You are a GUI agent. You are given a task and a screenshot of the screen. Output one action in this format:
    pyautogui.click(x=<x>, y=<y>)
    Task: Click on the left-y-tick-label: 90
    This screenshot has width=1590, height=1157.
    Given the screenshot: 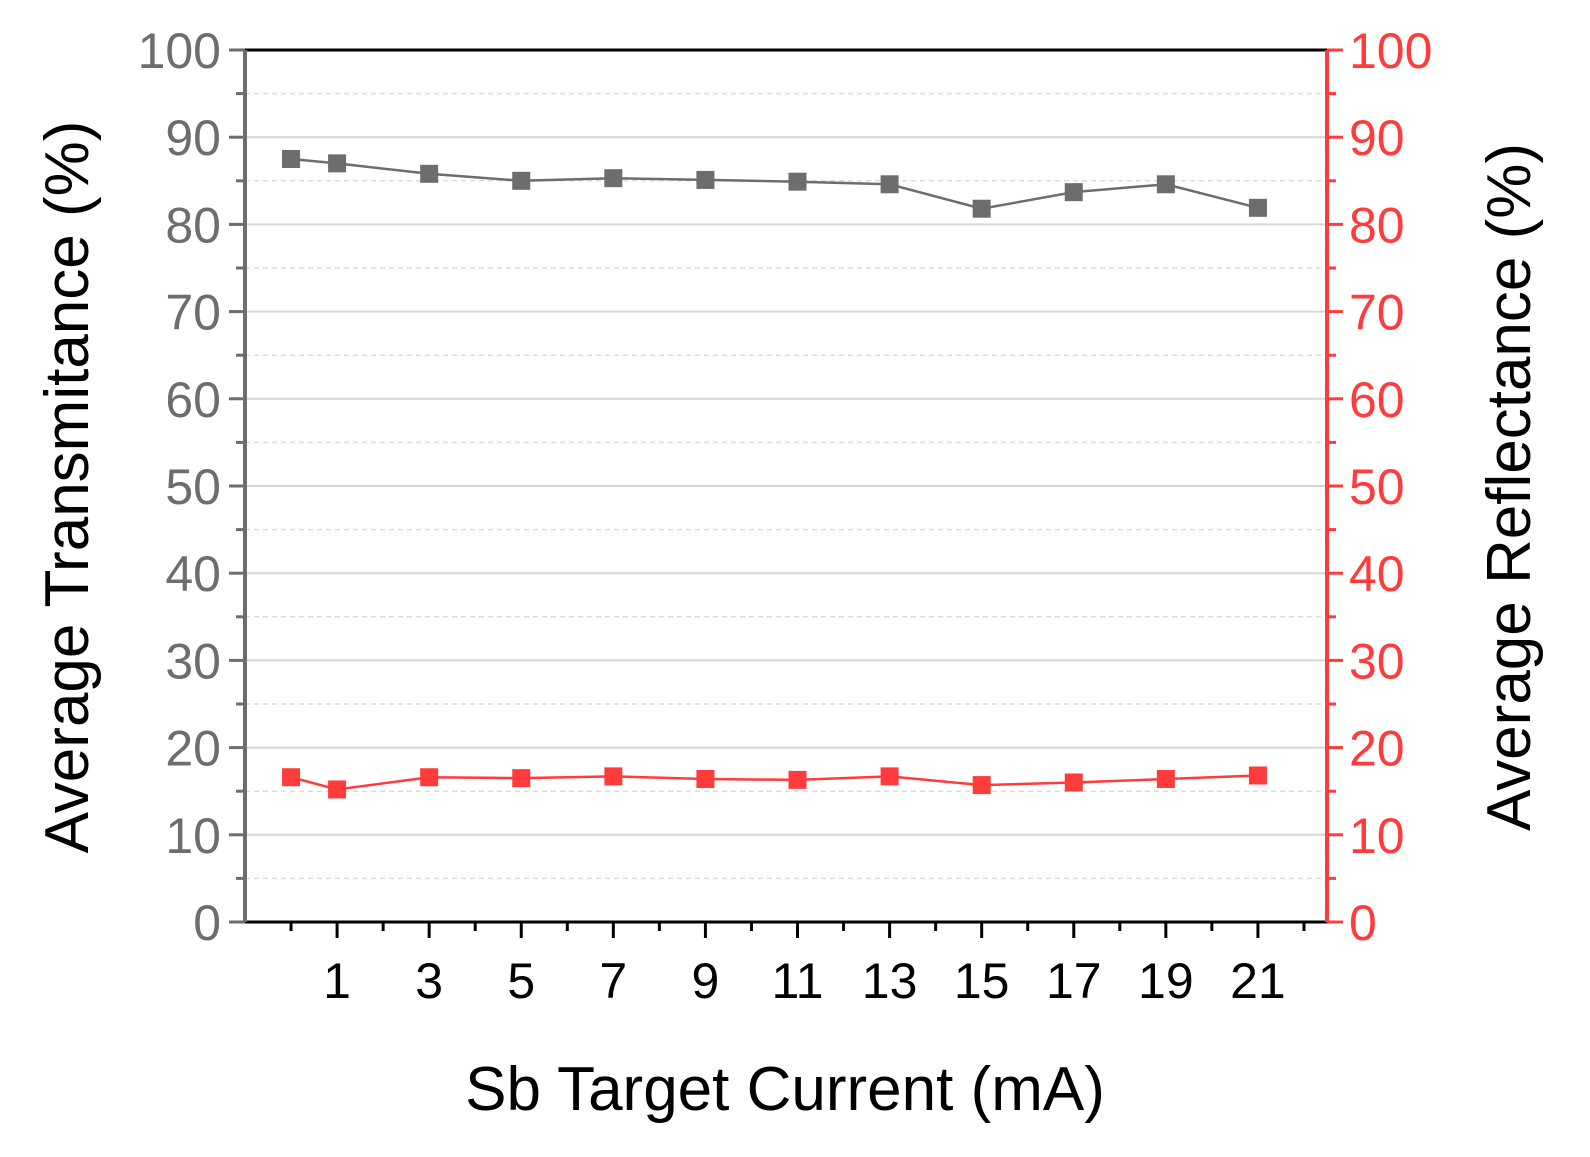 What is the action you would take?
    pyautogui.click(x=193, y=138)
    